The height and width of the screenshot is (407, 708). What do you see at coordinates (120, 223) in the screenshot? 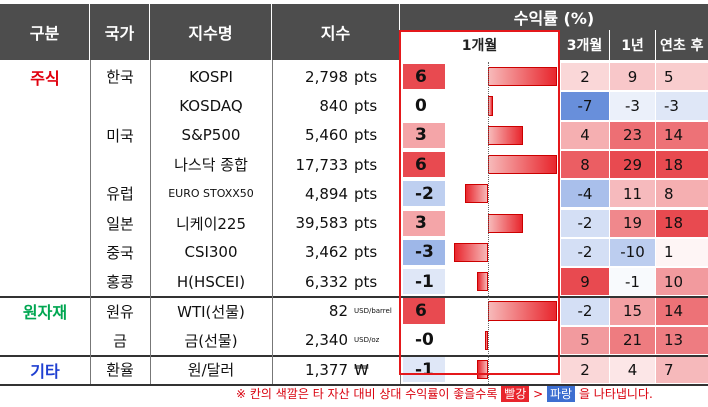
I see `country-cell: 일본` at bounding box center [120, 223].